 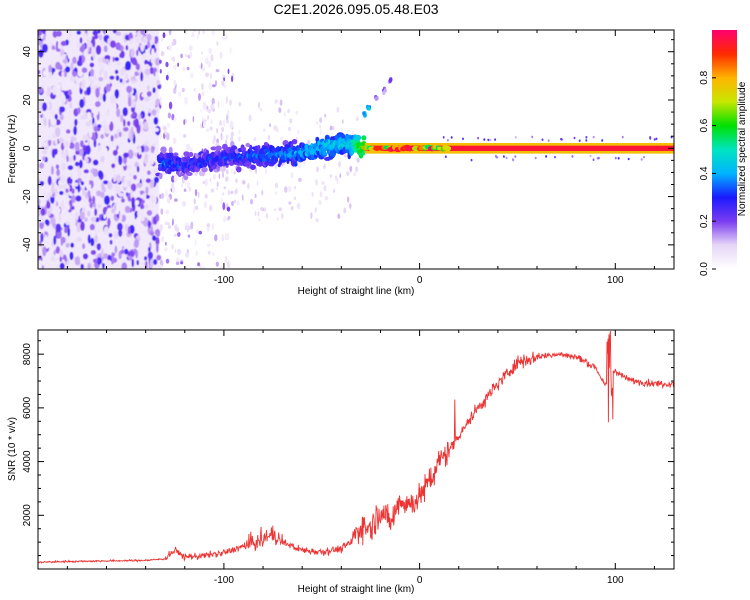 What do you see at coordinates (27, 196) in the screenshot?
I see `spec-ytick-label: -20` at bounding box center [27, 196].